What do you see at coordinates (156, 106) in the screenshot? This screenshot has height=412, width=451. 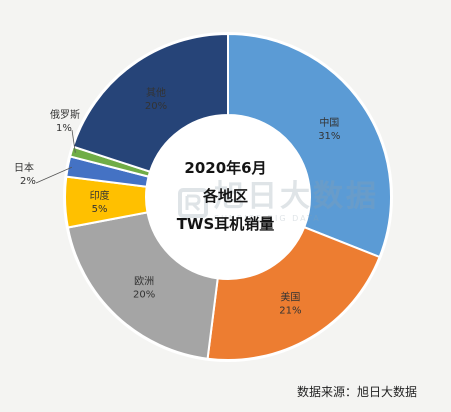 I see `slice-label-value-6: 20%` at bounding box center [156, 106].